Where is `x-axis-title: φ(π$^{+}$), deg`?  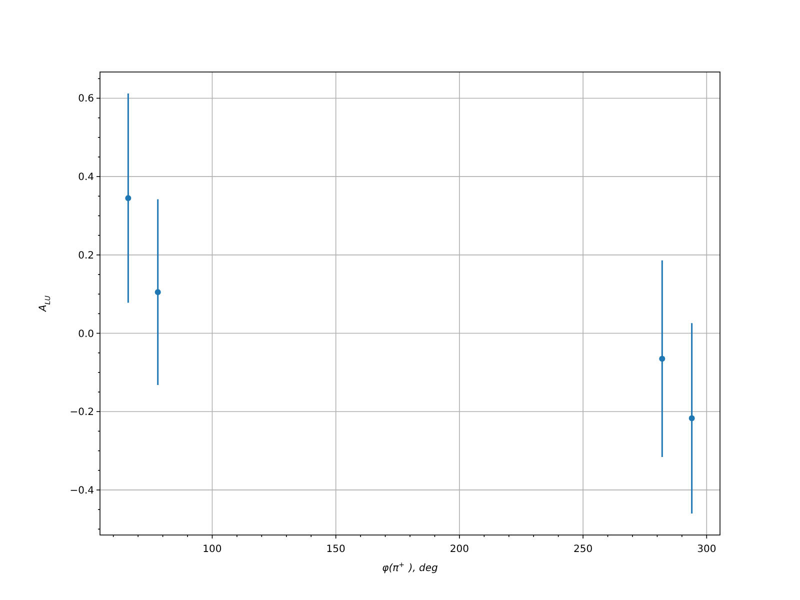 x-axis-title: φ(π$^{+}$), deg is located at coordinates (410, 567).